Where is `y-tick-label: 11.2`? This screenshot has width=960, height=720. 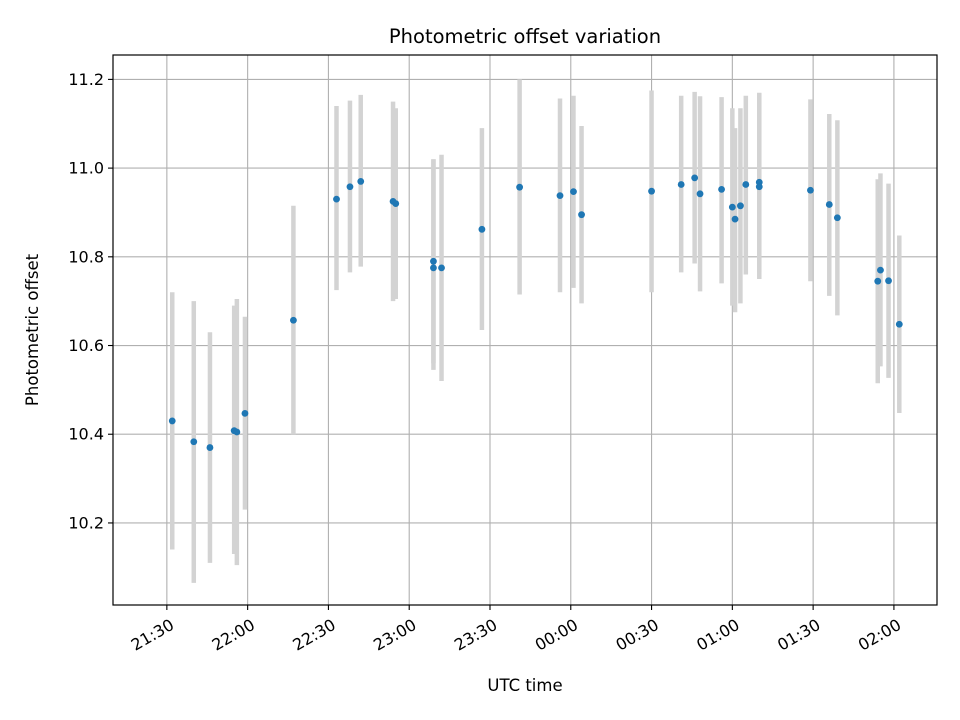
y-tick-label: 11.2 is located at coordinates (86, 79).